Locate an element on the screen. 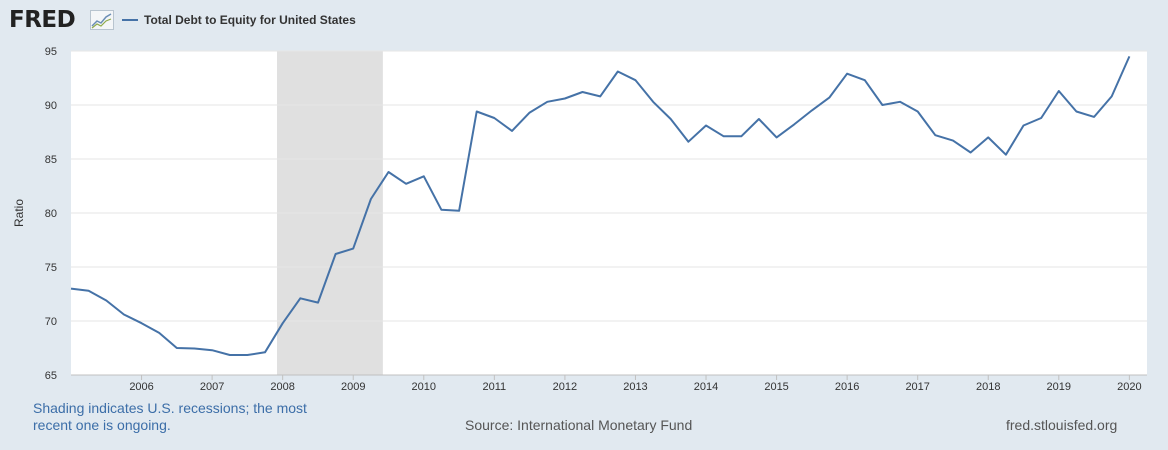  y-tick-label: 70 is located at coordinates (51, 322).